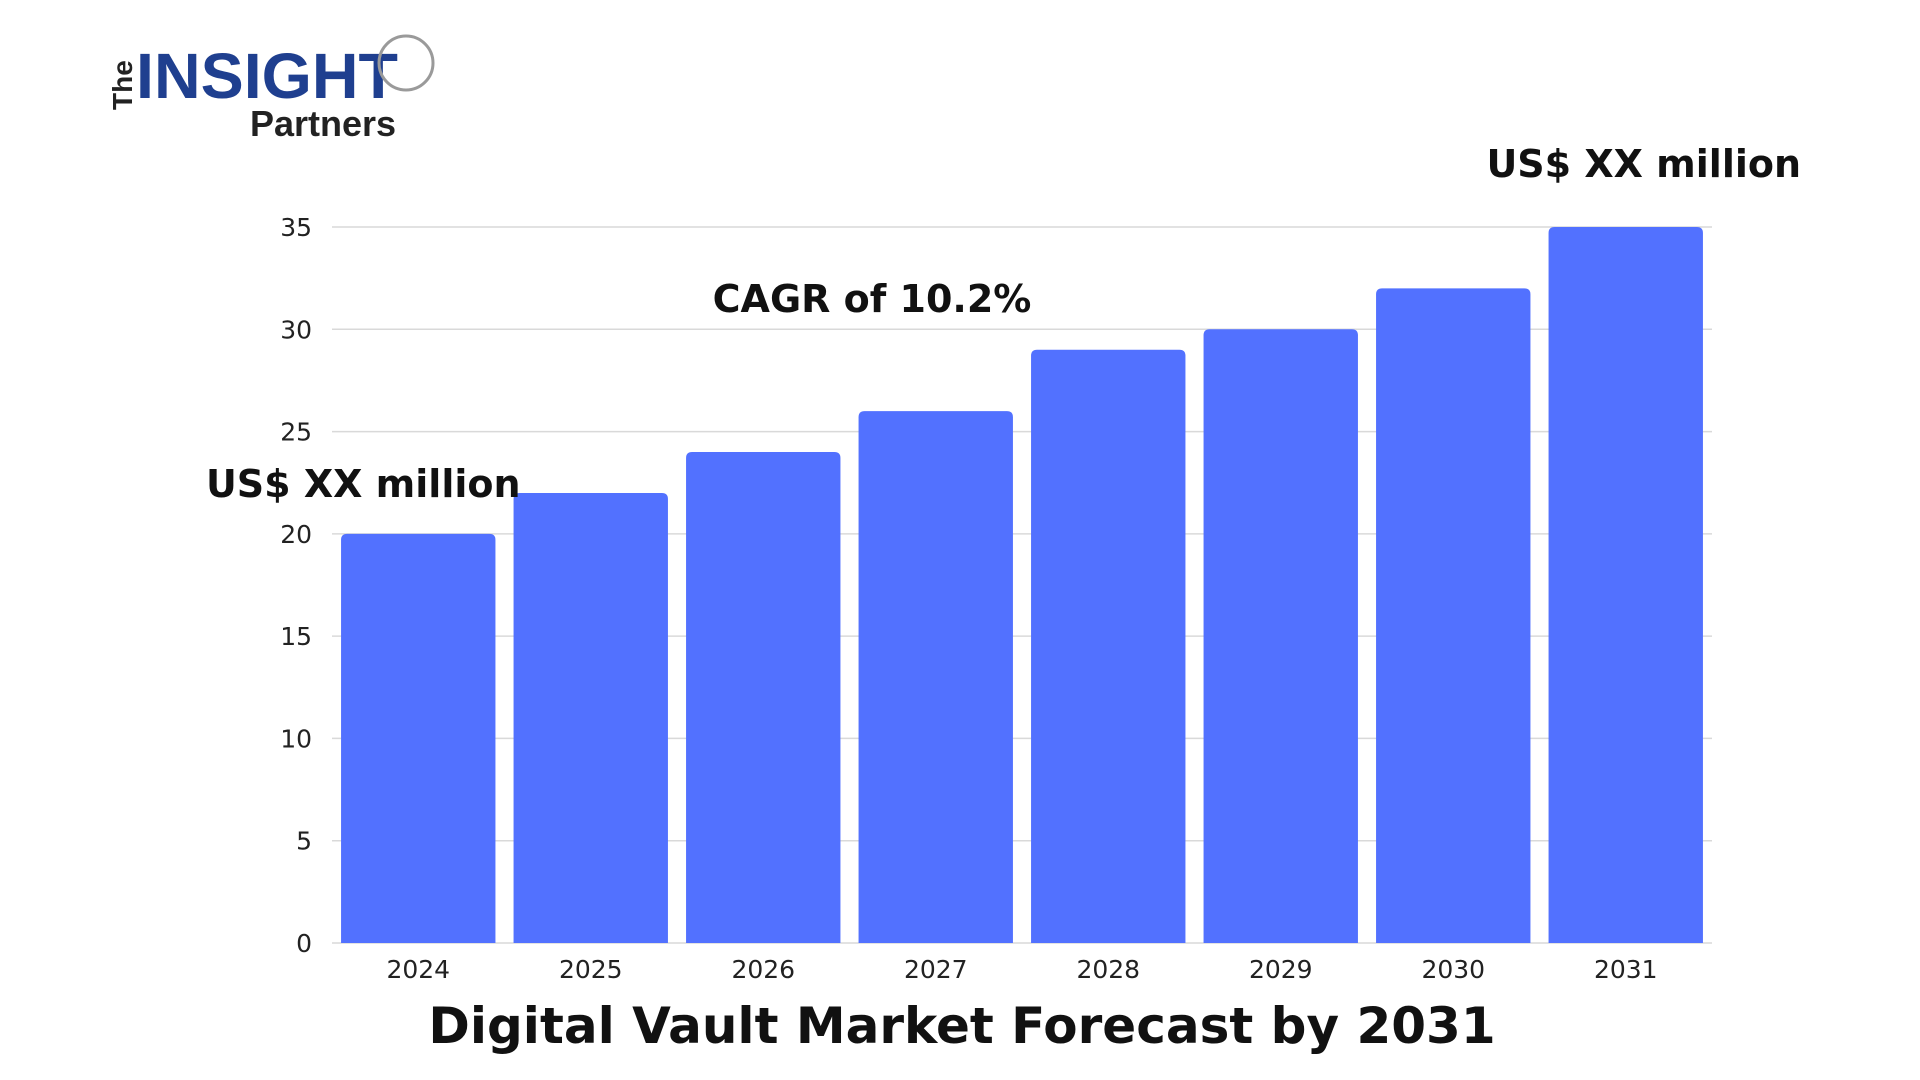 Image resolution: width=1920 pixels, height=1080 pixels. I want to click on logo-magnifier-ring-icon, so click(406, 63).